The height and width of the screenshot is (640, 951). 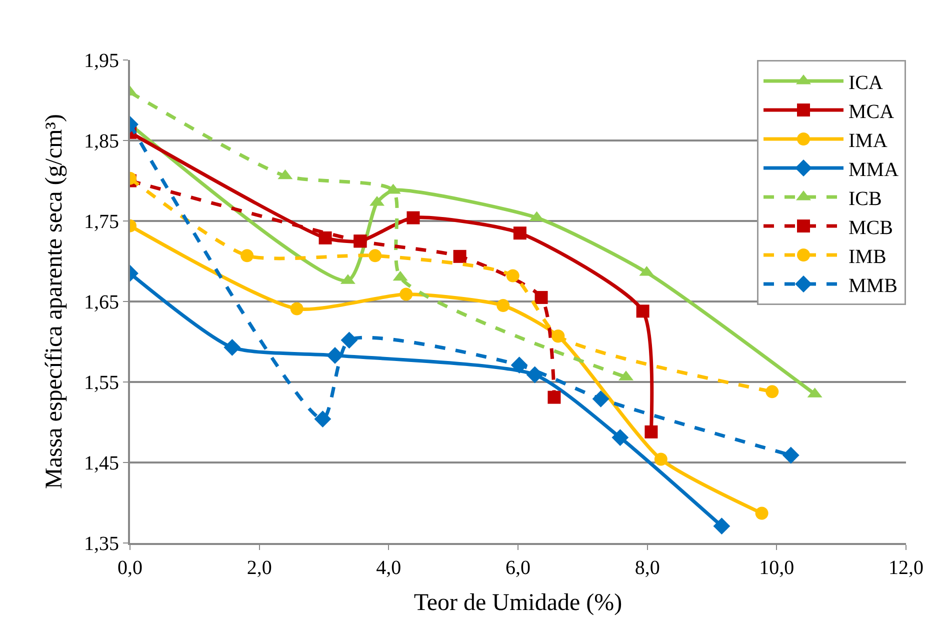 What do you see at coordinates (101, 61) in the screenshot?
I see `y-tick-label: 1,95` at bounding box center [101, 61].